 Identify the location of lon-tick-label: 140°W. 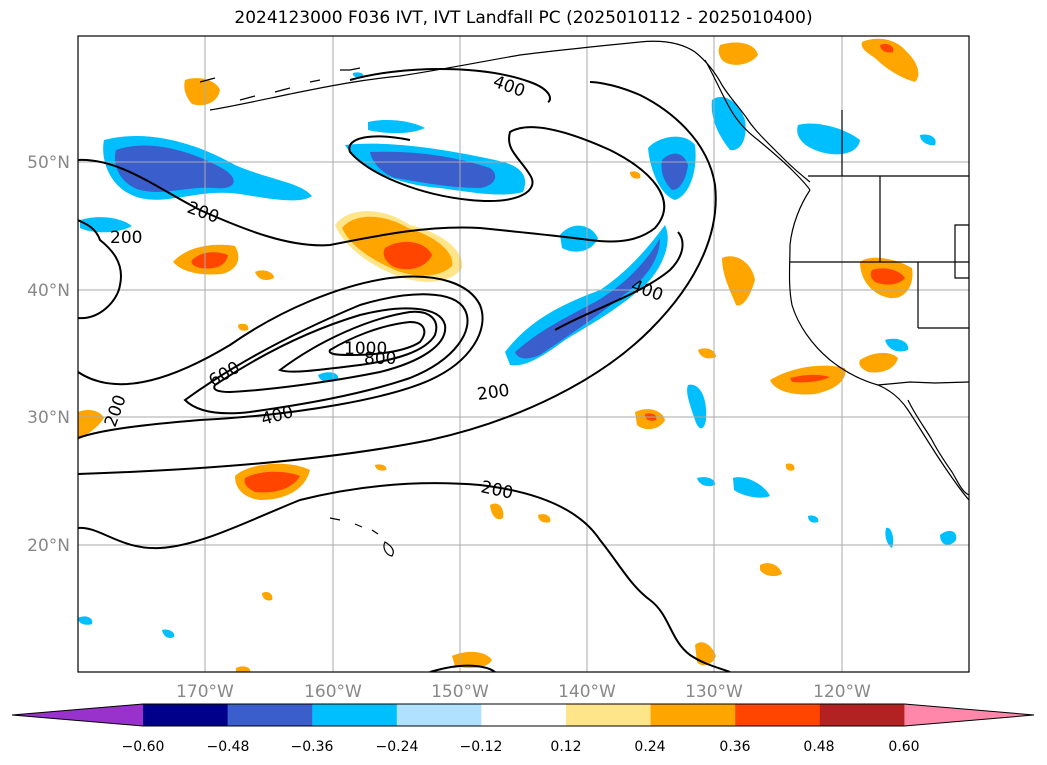
(587, 692).